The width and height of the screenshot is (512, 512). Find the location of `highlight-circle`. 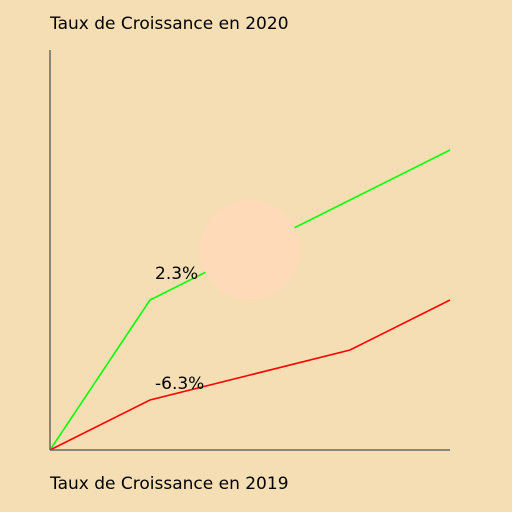

highlight-circle is located at coordinates (250, 250).